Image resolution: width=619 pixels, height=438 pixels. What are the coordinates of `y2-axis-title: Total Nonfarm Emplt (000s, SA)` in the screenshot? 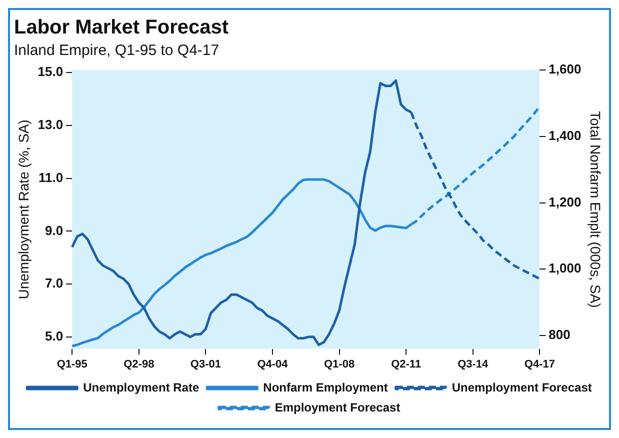 It's located at (596, 209).